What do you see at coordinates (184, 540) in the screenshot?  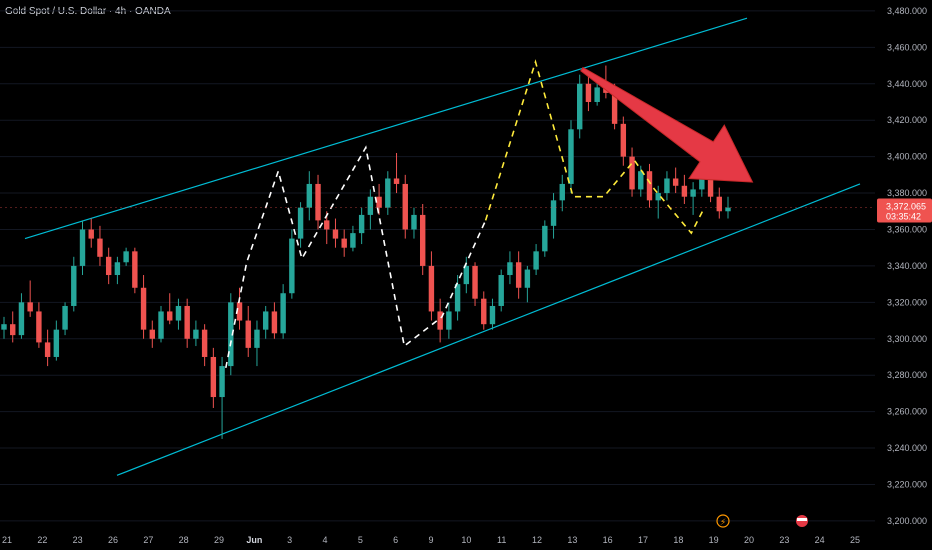 I see `time-tick-label: 28` at bounding box center [184, 540].